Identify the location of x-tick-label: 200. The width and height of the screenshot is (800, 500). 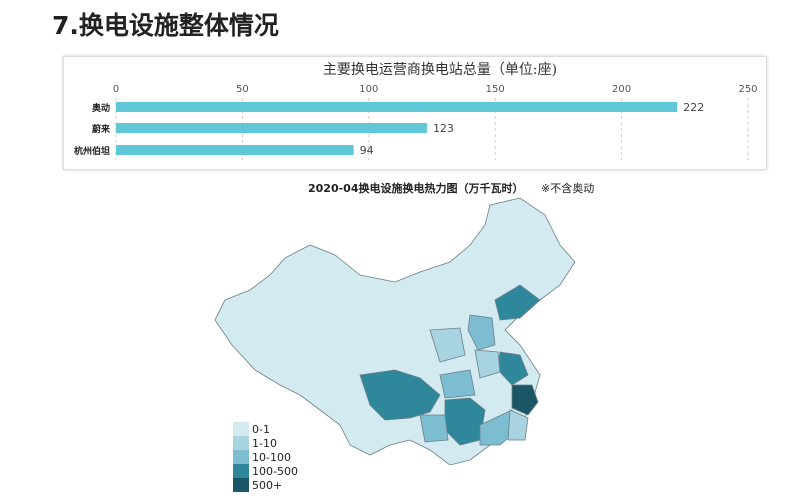
(621, 89).